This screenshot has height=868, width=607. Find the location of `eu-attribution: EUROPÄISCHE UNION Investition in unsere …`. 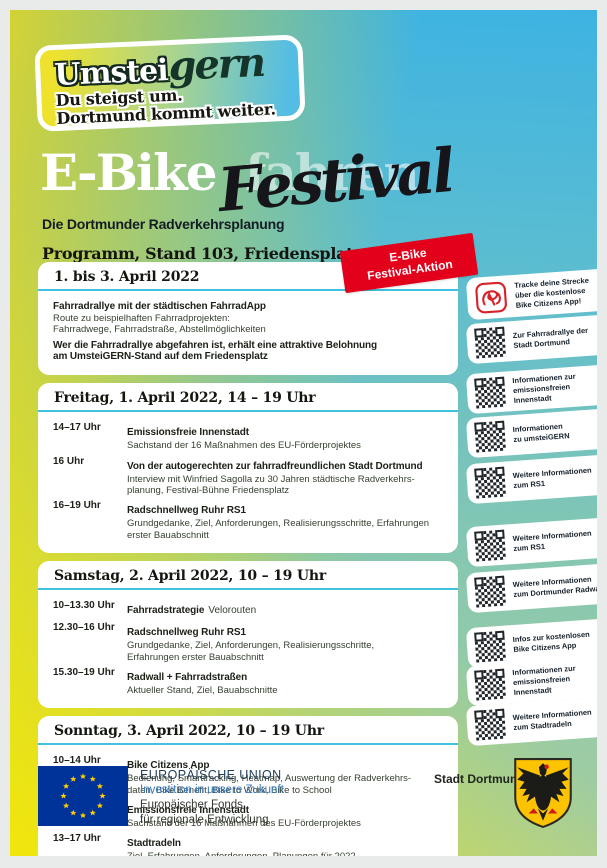

eu-attribution: EUROPÄISCHE UNION Investition in unsere … is located at coordinates (212, 797).